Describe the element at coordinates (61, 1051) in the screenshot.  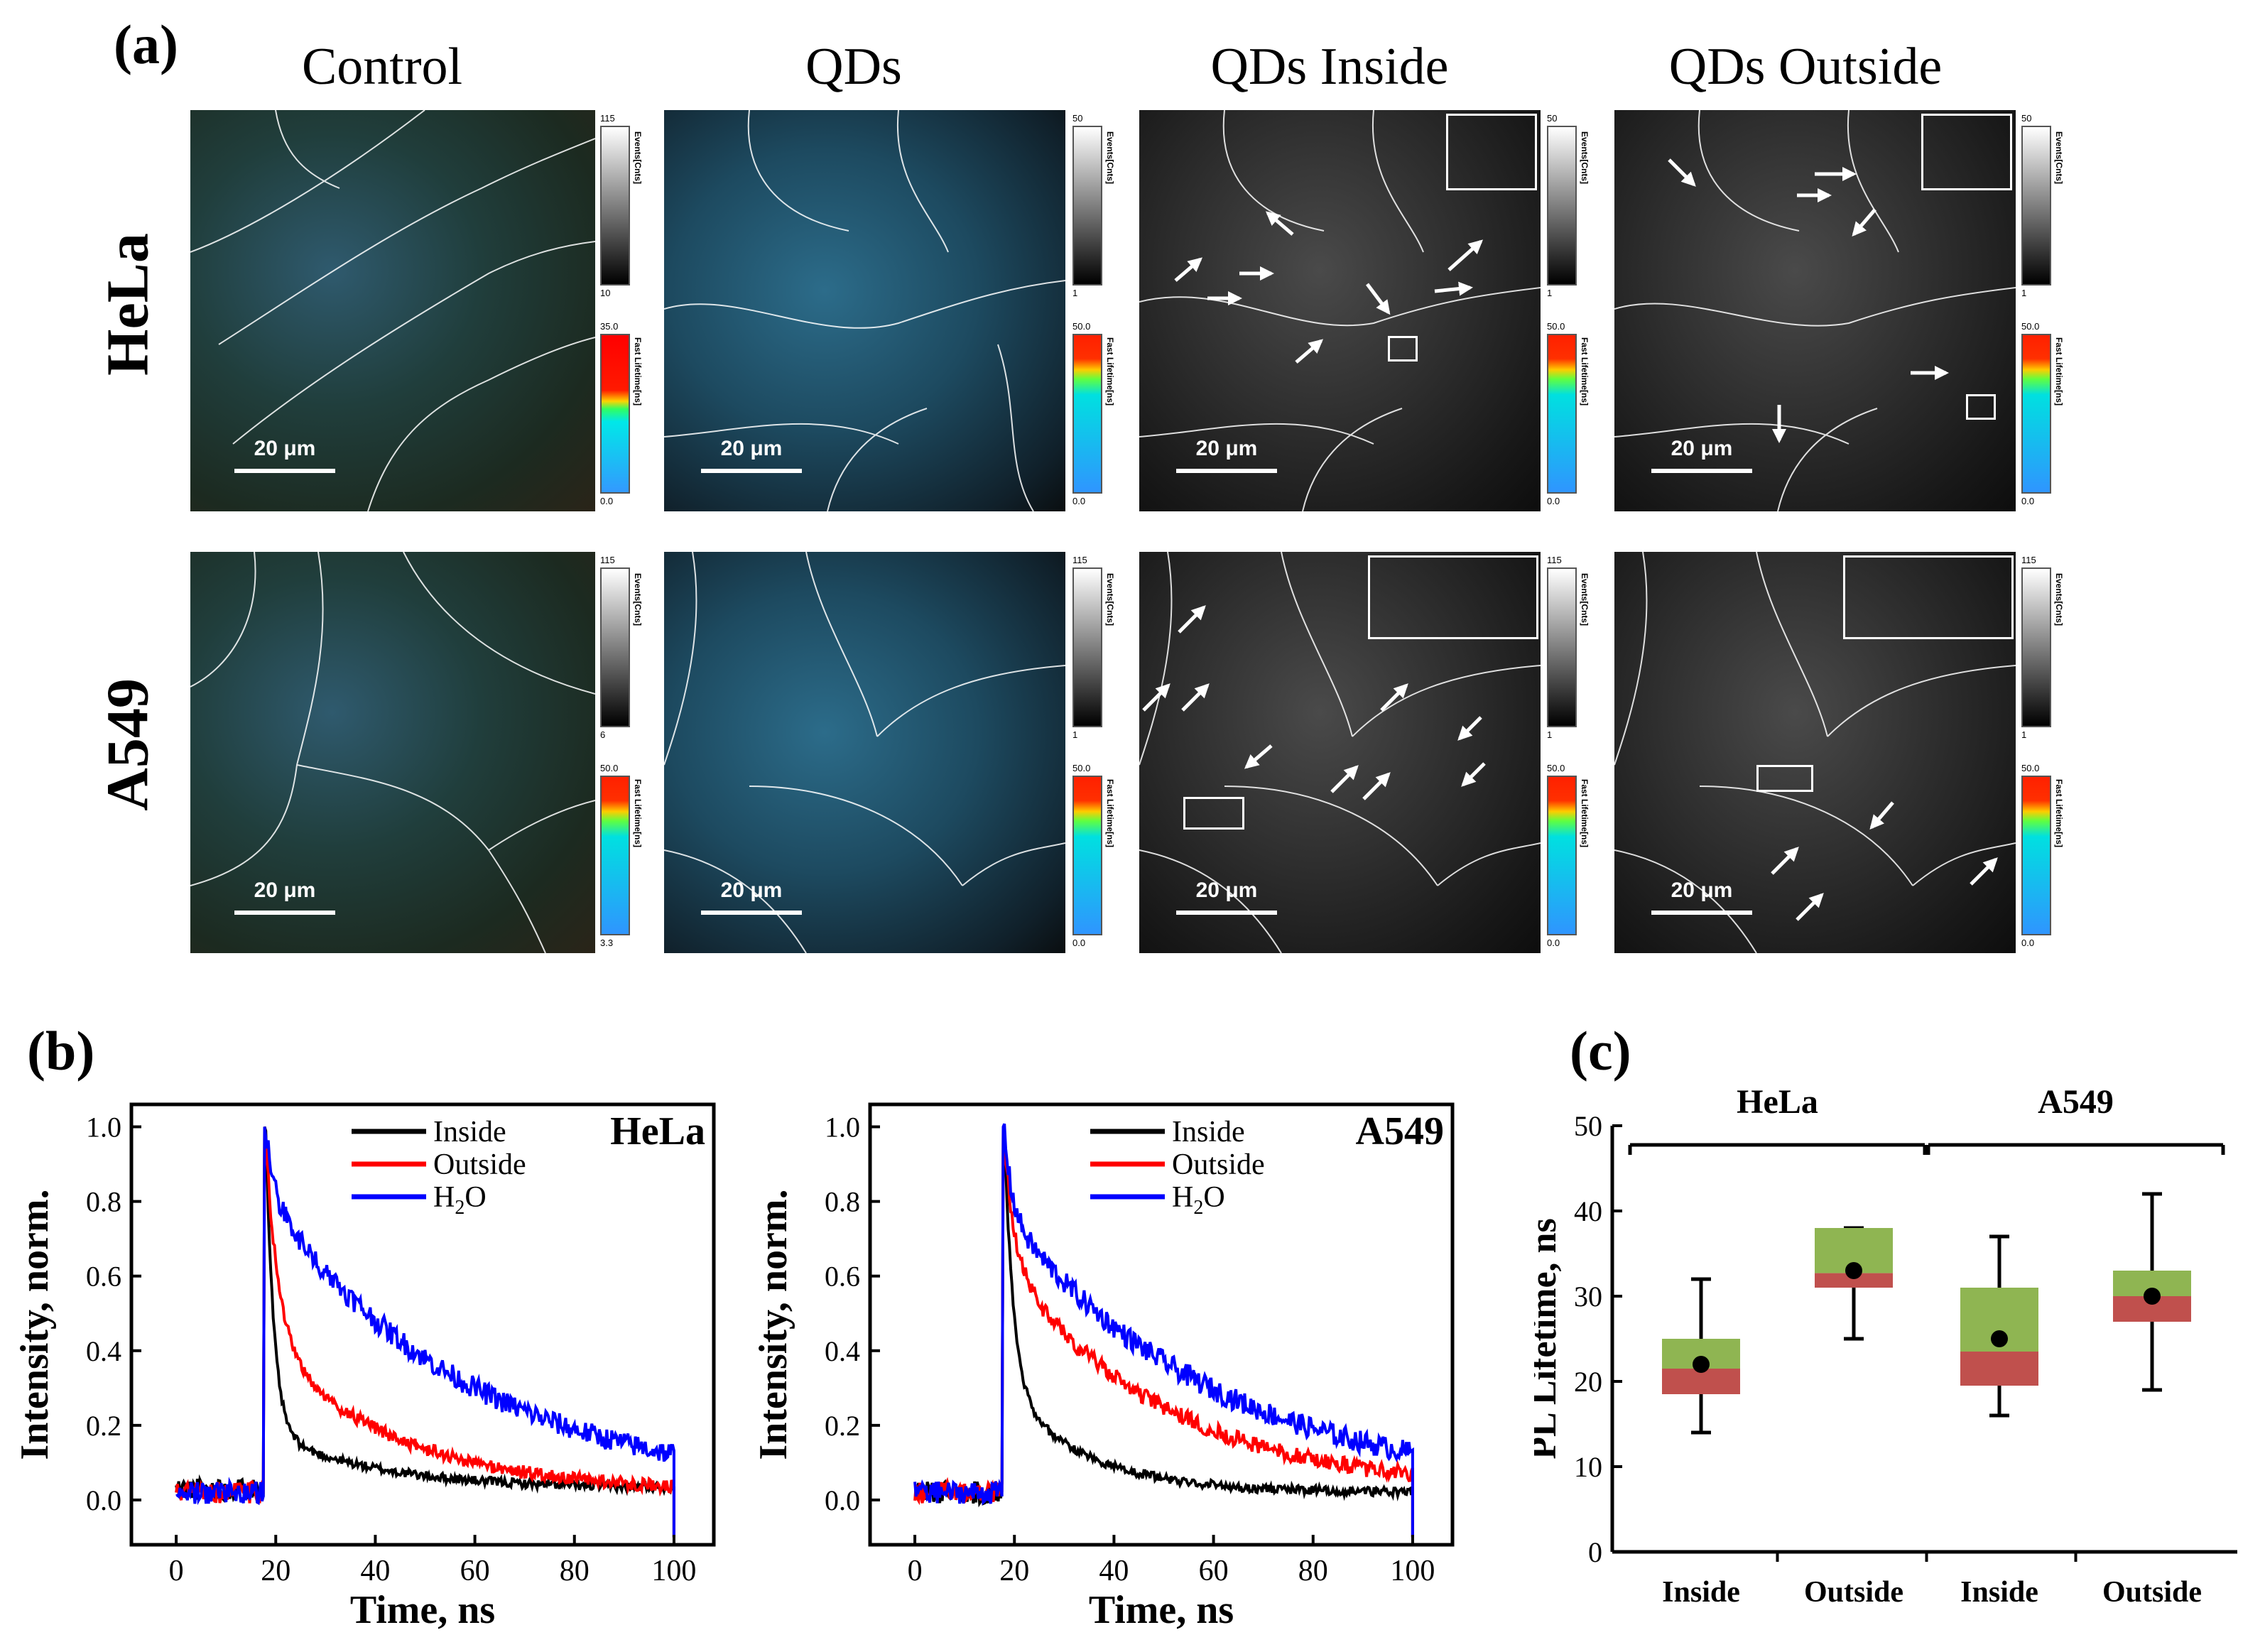
I see `panel-label-b: (b)` at that location.